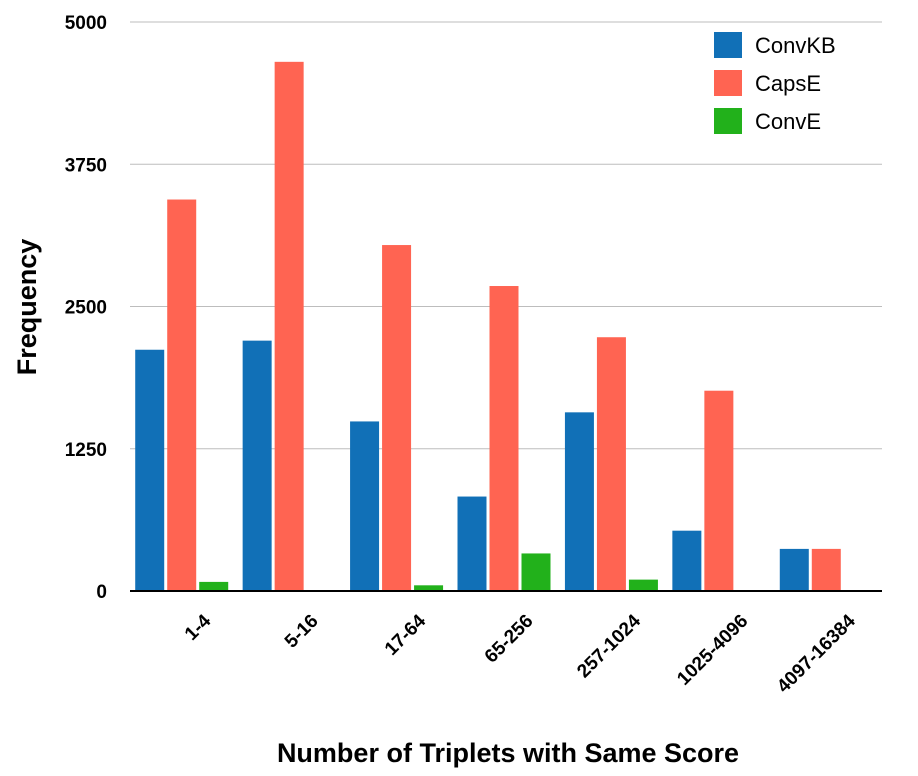 The height and width of the screenshot is (776, 918). I want to click on y-tick-label: 1250, so click(86, 450).